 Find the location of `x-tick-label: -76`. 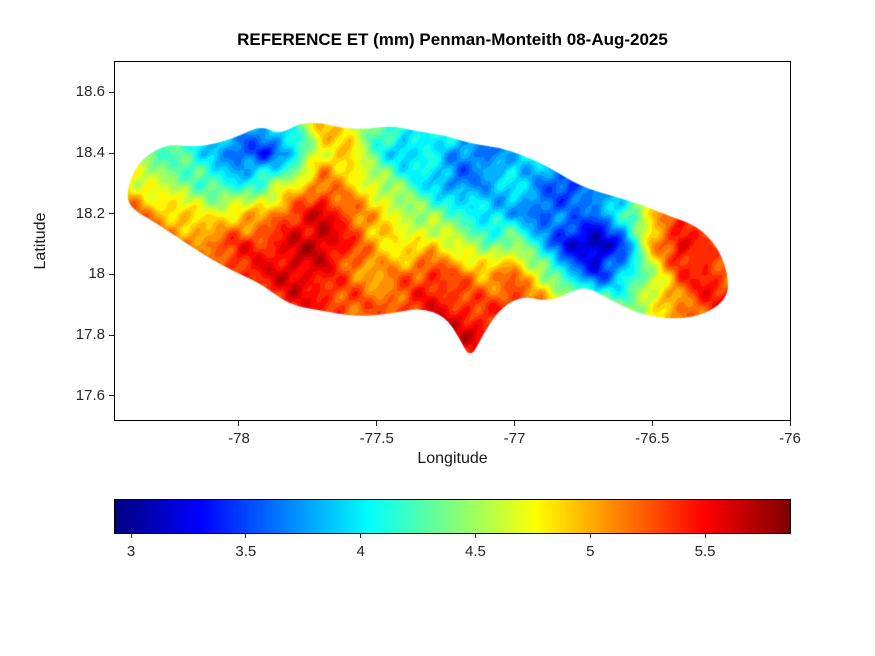

x-tick-label: -76 is located at coordinates (790, 438).